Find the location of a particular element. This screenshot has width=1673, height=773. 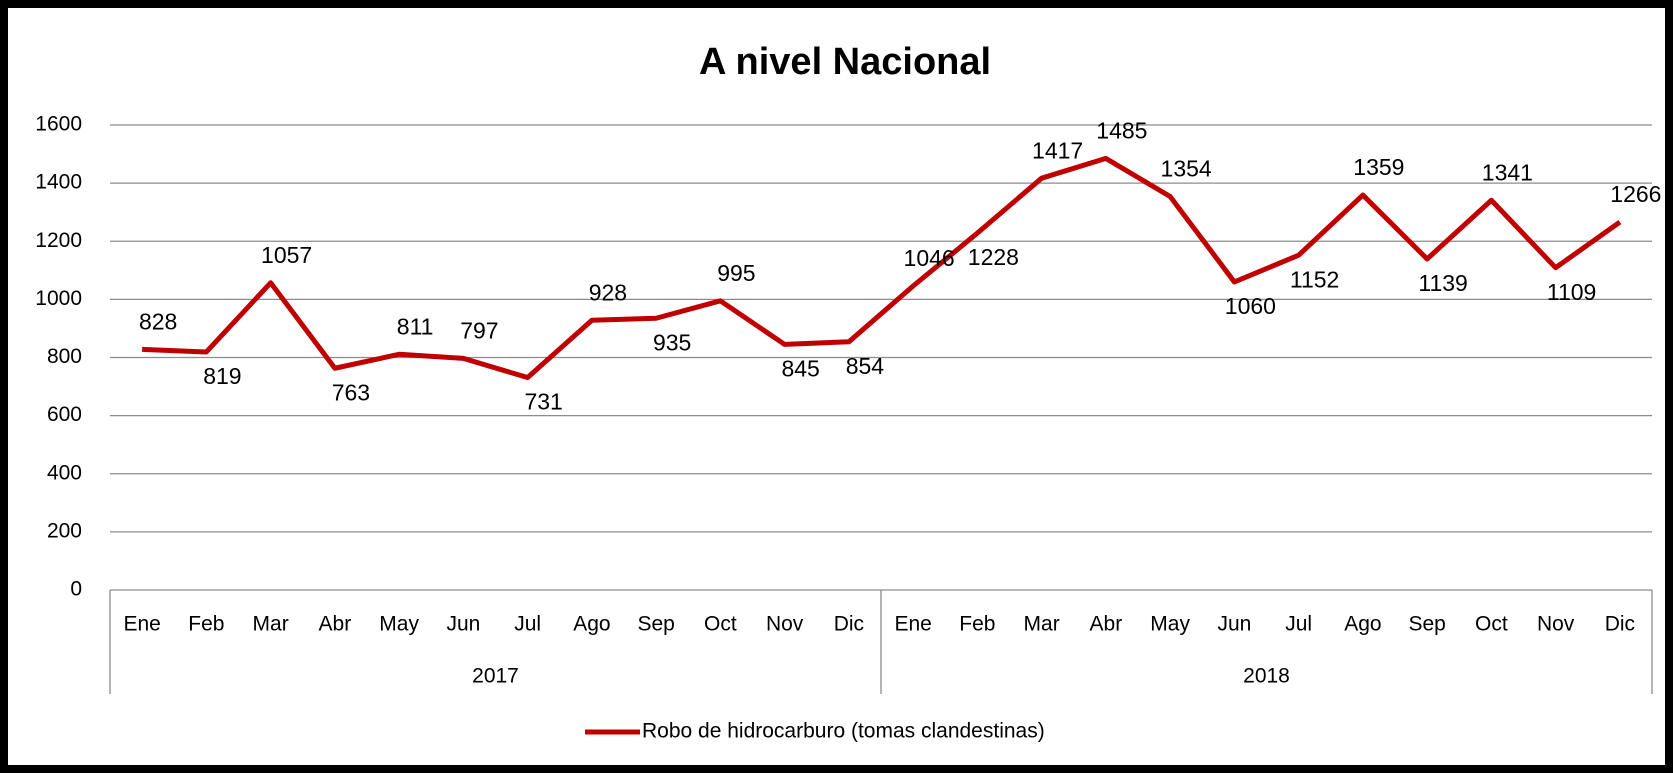

data-label: 1046 is located at coordinates (929, 258).